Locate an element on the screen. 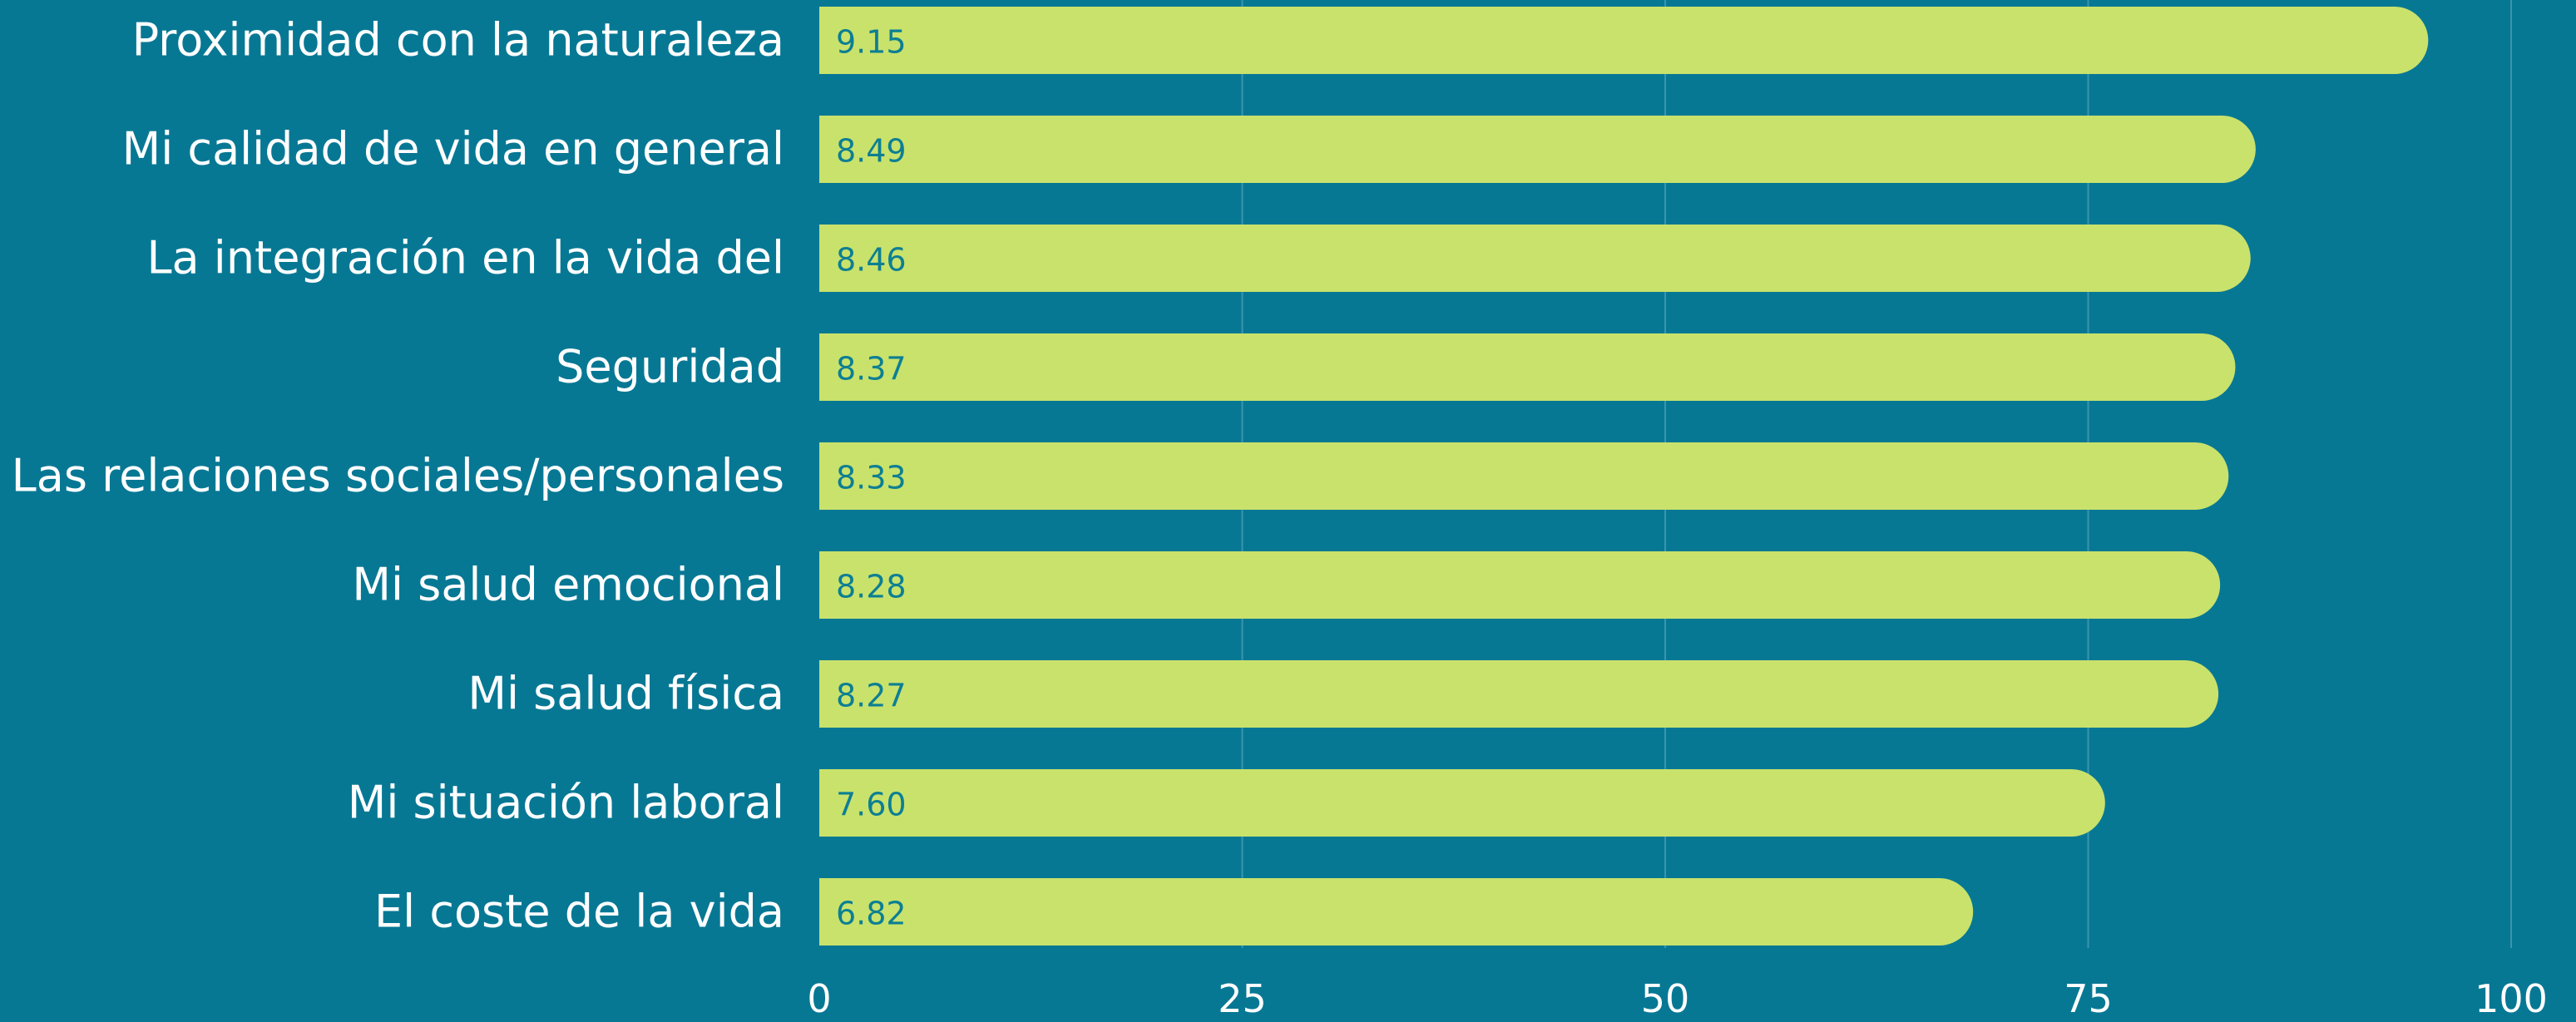 Image resolution: width=2576 pixels, height=1022 pixels. value-label: 6.82 is located at coordinates (871, 914).